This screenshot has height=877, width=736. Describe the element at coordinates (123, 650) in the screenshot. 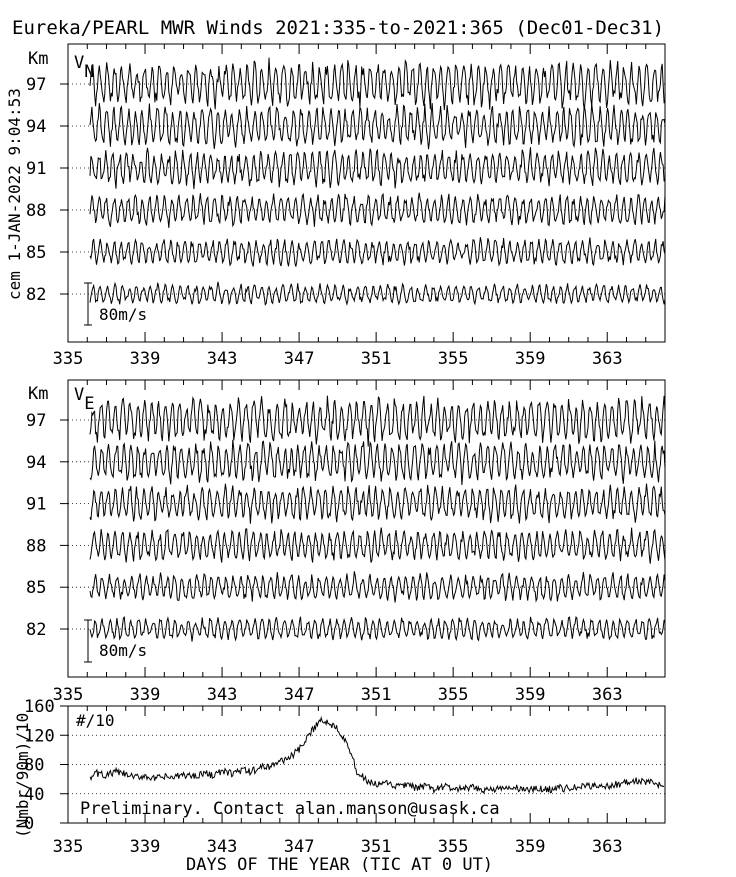

I see `ve-scale-label: 80m/s` at that location.